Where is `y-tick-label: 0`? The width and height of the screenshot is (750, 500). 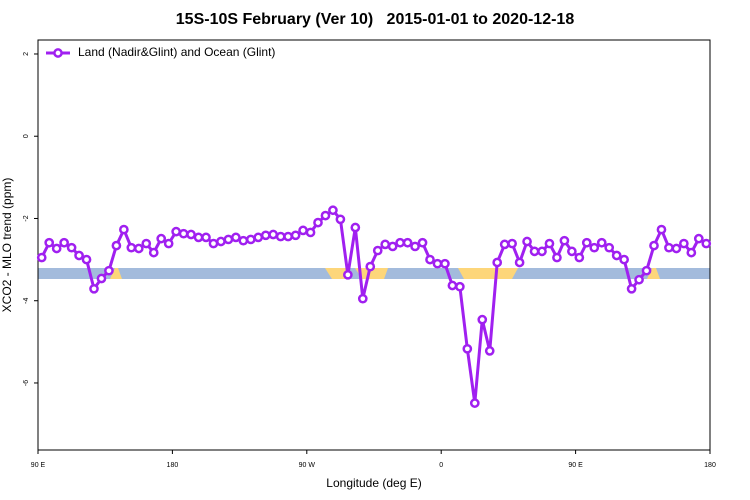 y-tick-label: 0 is located at coordinates (26, 136).